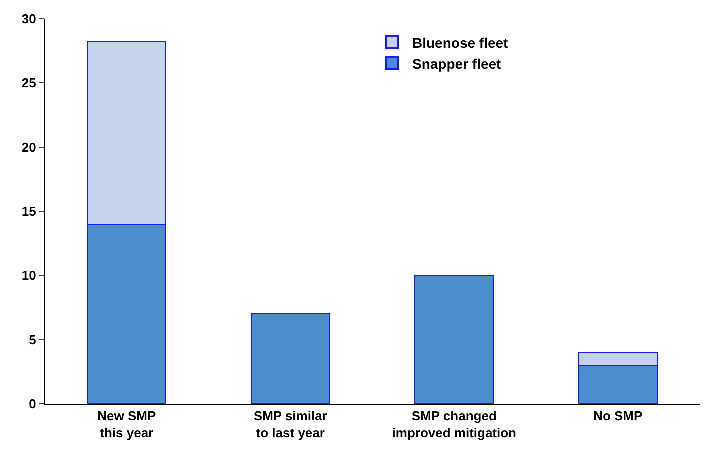 The height and width of the screenshot is (464, 720). What do you see at coordinates (29, 212) in the screenshot?
I see `y-tick-label: 15` at bounding box center [29, 212].